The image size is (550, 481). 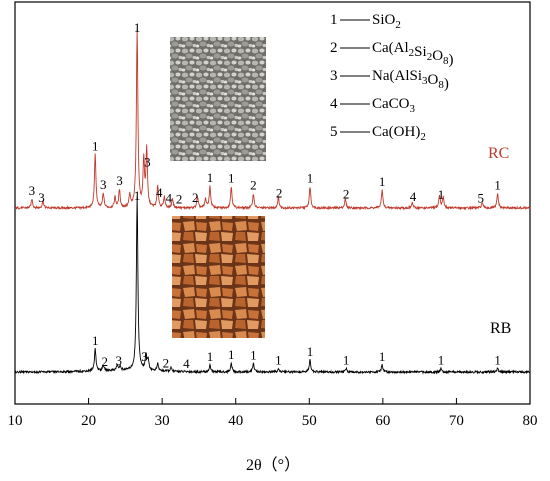 What do you see at coordinates (500, 328) in the screenshot?
I see `series-label-rb: RB` at bounding box center [500, 328].